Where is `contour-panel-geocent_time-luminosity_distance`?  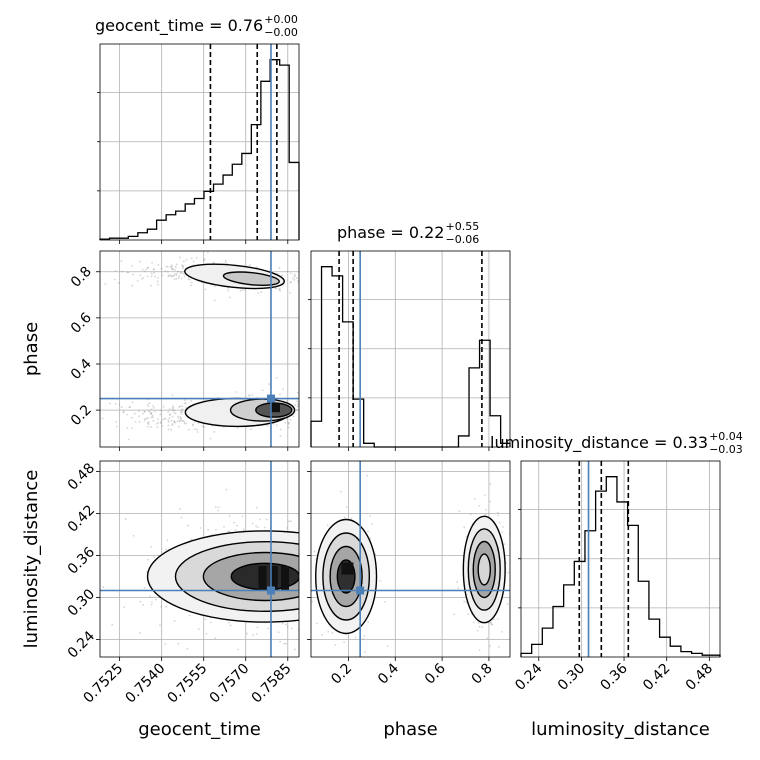 contour-panel-geocent_time-luminosity_distance is located at coordinates (213, 561).